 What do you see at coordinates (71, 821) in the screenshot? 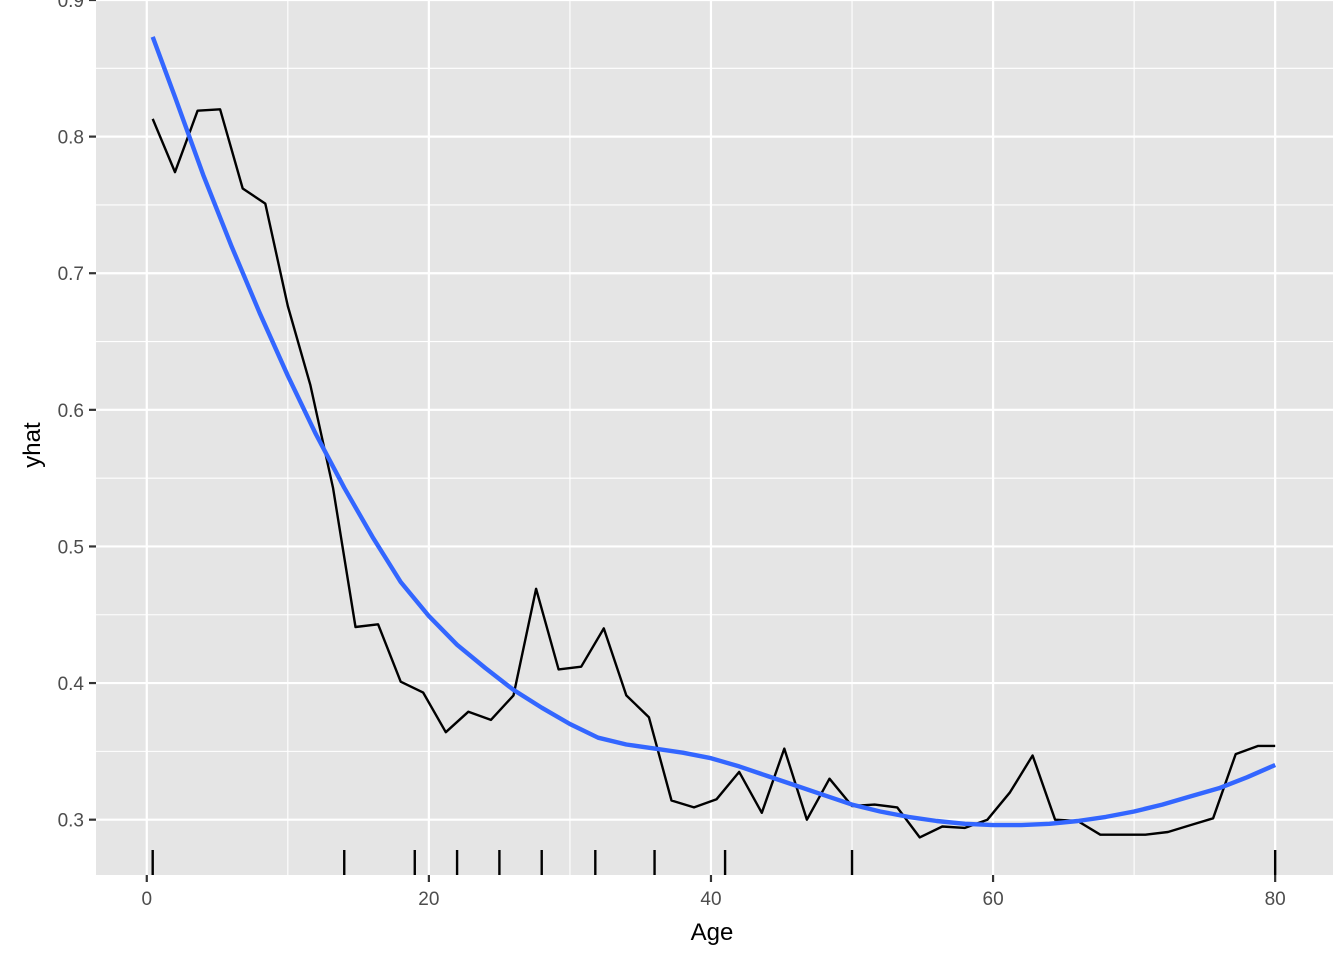
I see `y-tick-label: 0.3` at bounding box center [71, 821].